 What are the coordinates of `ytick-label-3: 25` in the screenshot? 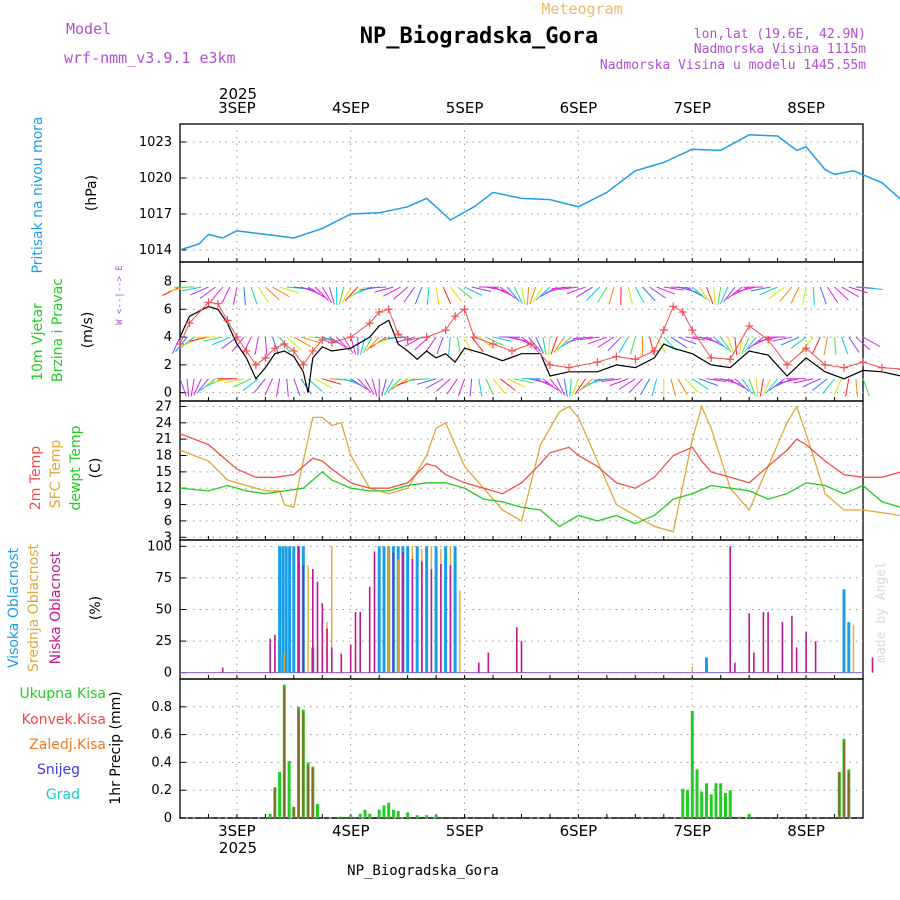 It's located at (163, 641).